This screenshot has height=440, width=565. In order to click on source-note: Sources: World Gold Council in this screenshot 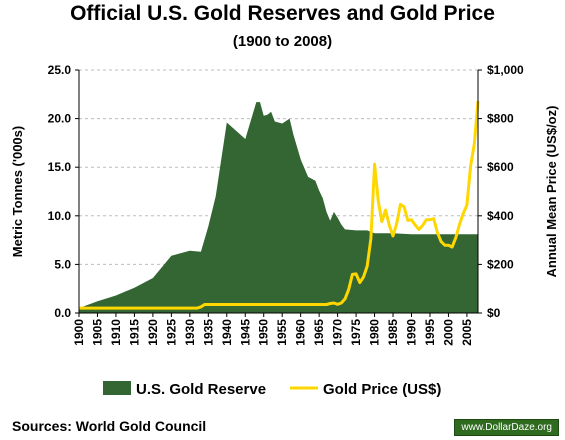, I will do `click(109, 426)`.